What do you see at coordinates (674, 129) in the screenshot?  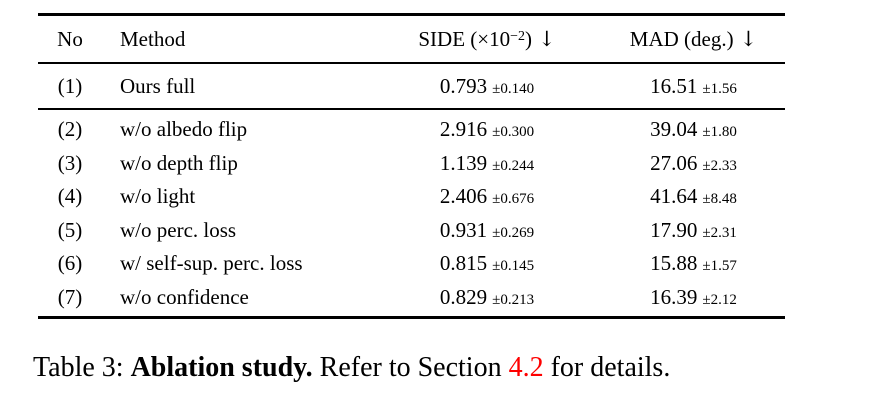 I see `metric-value: 39.04` at bounding box center [674, 129].